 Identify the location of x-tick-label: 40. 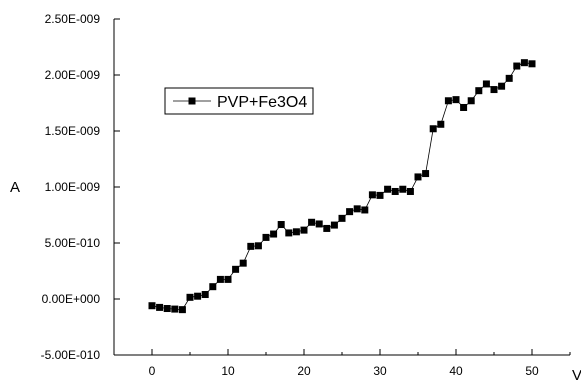
(456, 371).